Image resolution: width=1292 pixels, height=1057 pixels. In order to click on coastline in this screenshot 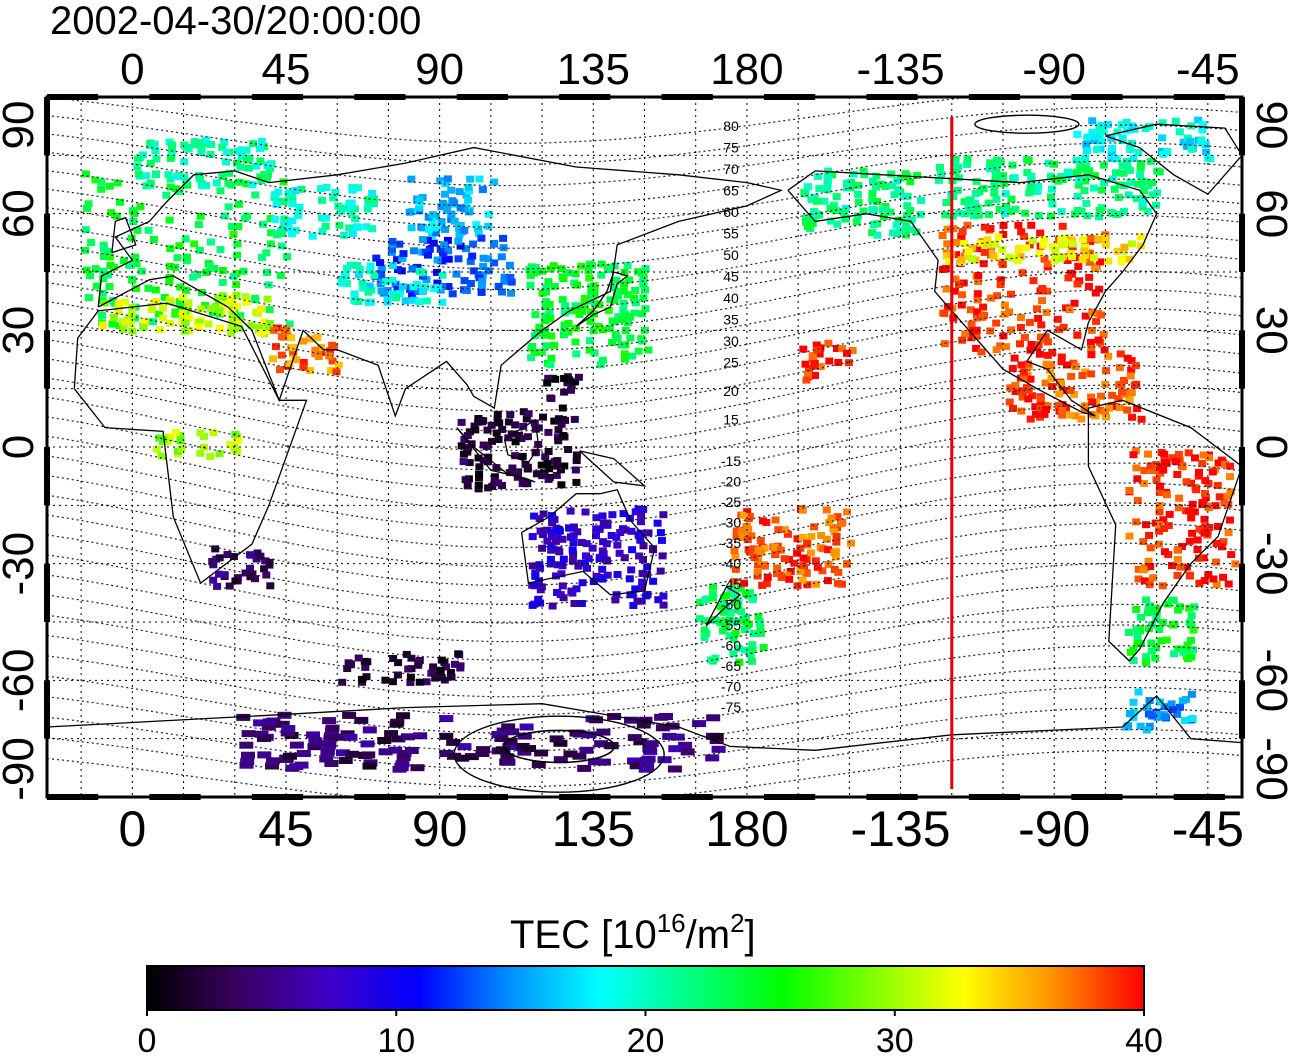, I will do `click(602, 299)`.